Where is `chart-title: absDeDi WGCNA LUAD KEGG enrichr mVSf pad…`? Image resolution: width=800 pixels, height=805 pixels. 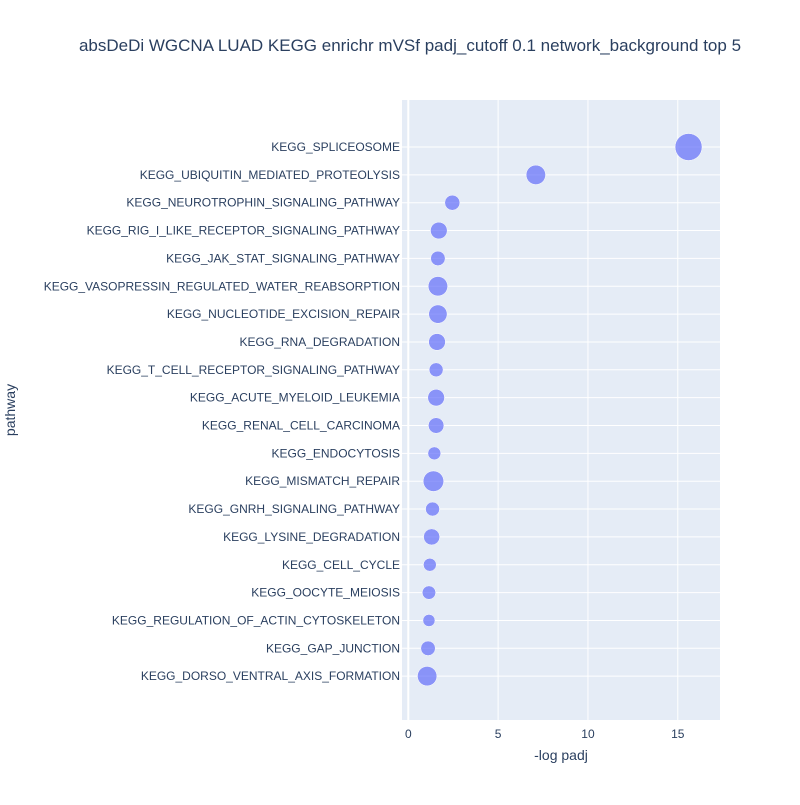 chart-title: absDeDi WGCNA LUAD KEGG enrichr mVSf pad… is located at coordinates (410, 45).